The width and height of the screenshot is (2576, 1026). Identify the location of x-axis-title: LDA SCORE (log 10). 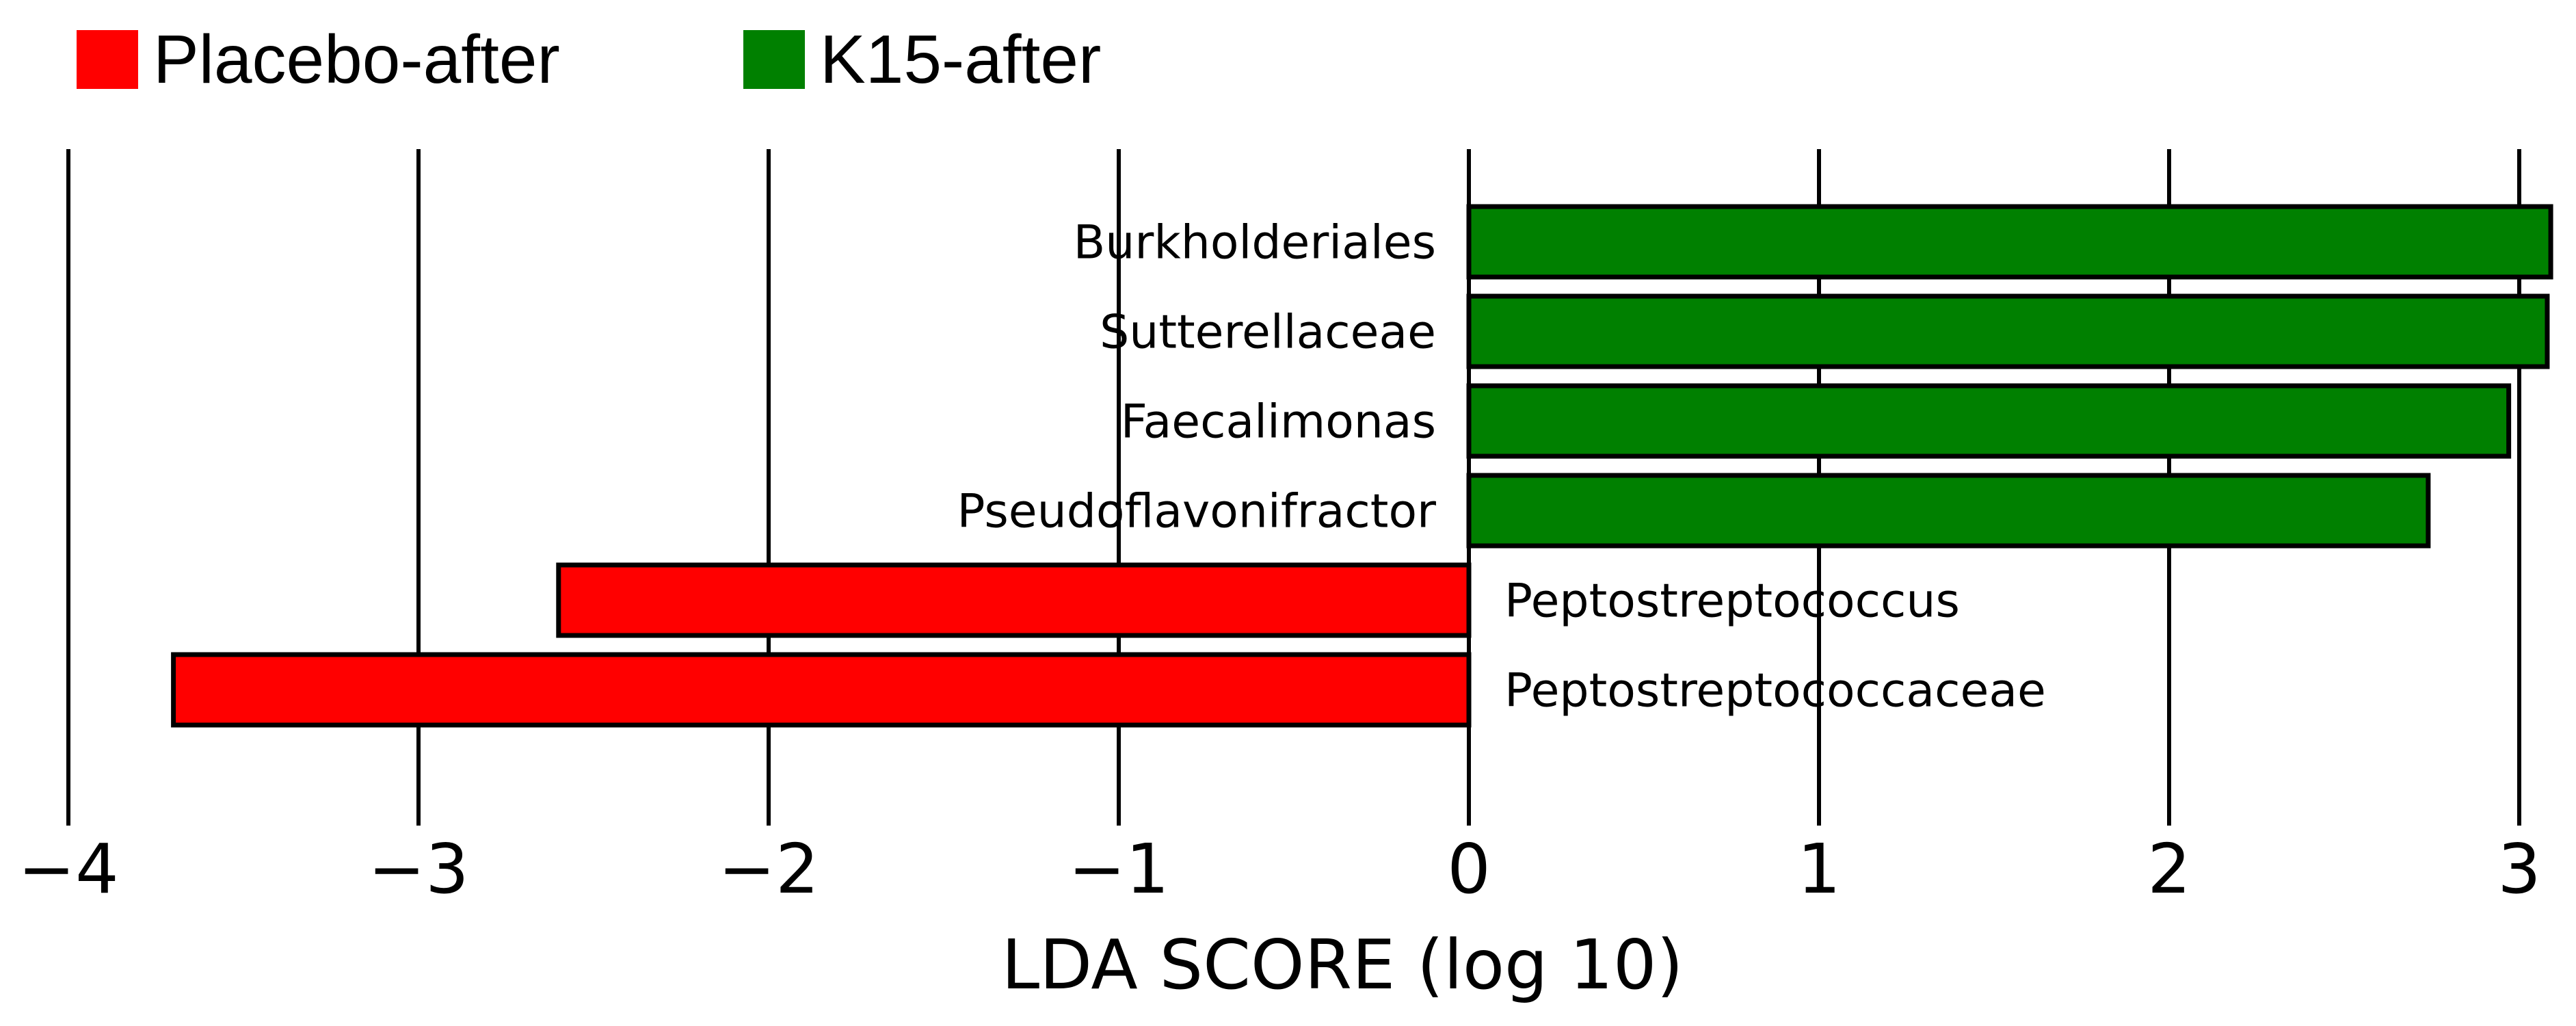
(1342, 965).